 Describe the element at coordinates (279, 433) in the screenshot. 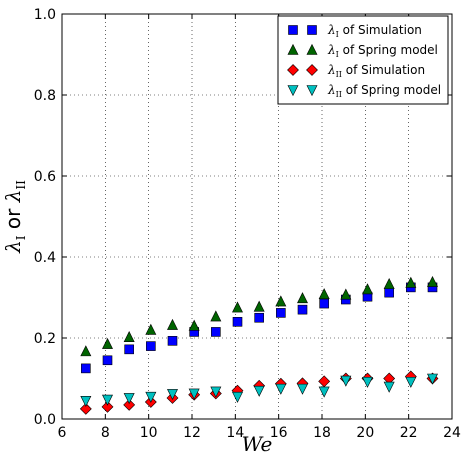

I see `x-tick-label: 16` at that location.